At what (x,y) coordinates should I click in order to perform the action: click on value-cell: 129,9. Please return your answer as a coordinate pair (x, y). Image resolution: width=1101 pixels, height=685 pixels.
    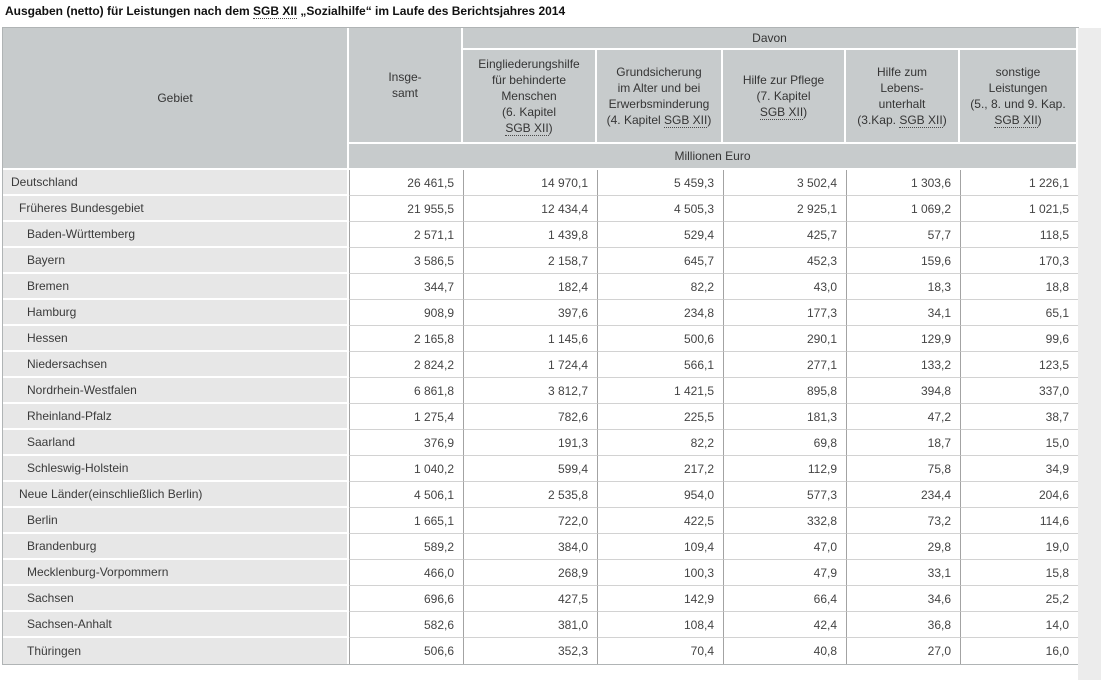
    Looking at the image, I should click on (903, 339).